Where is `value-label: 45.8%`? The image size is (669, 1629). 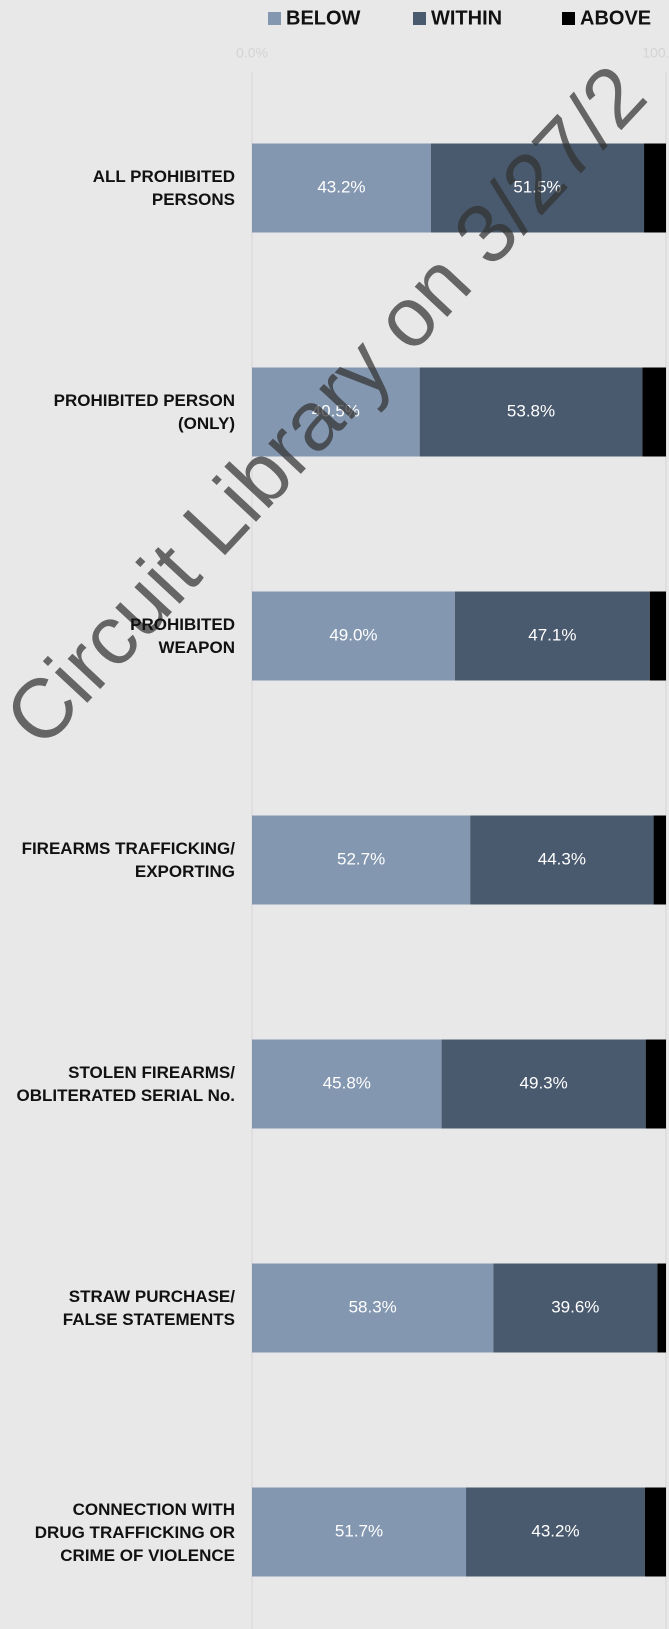
value-label: 45.8% is located at coordinates (347, 1082).